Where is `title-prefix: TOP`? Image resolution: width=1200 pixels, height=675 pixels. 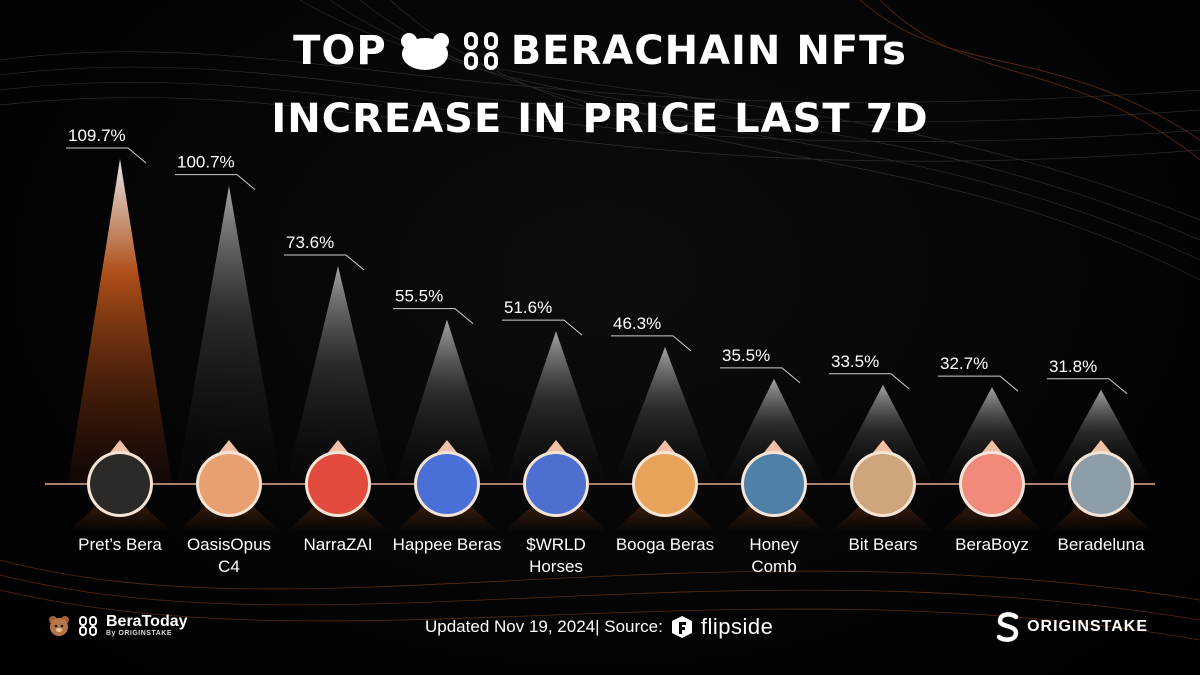 title-prefix: TOP is located at coordinates (340, 51).